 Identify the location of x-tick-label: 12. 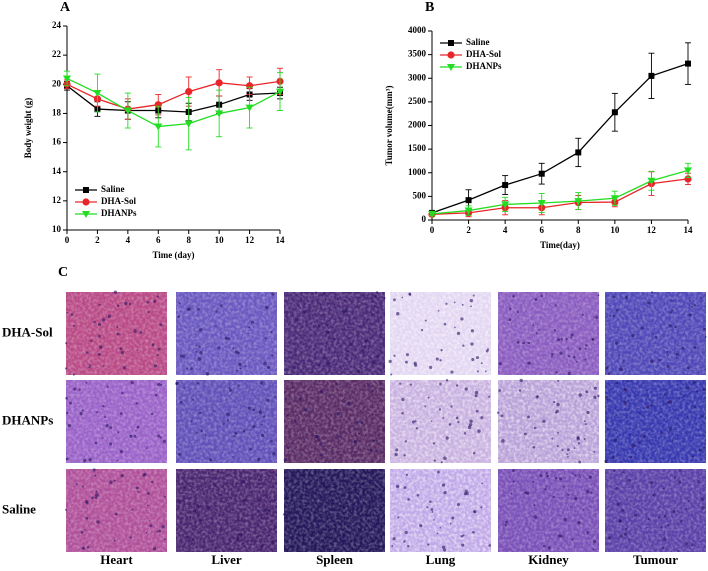
(250, 240).